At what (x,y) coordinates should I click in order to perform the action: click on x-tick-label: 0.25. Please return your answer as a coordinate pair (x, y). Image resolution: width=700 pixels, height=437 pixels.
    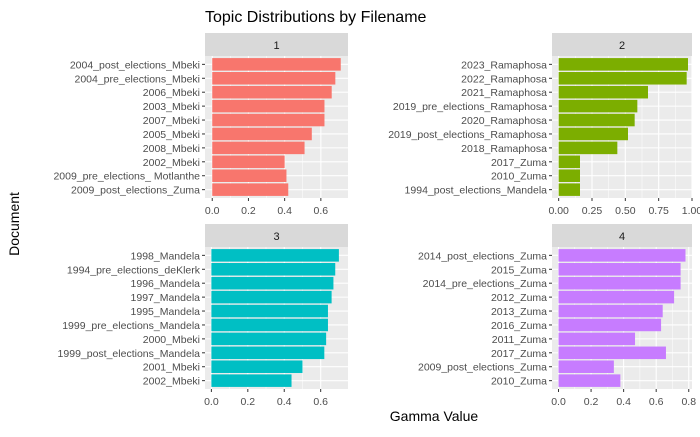
    Looking at the image, I should click on (592, 211).